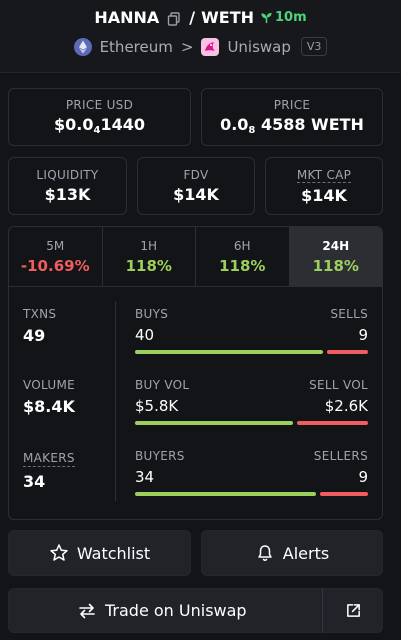  I want to click on makers-label: MAKERS, so click(49, 459).